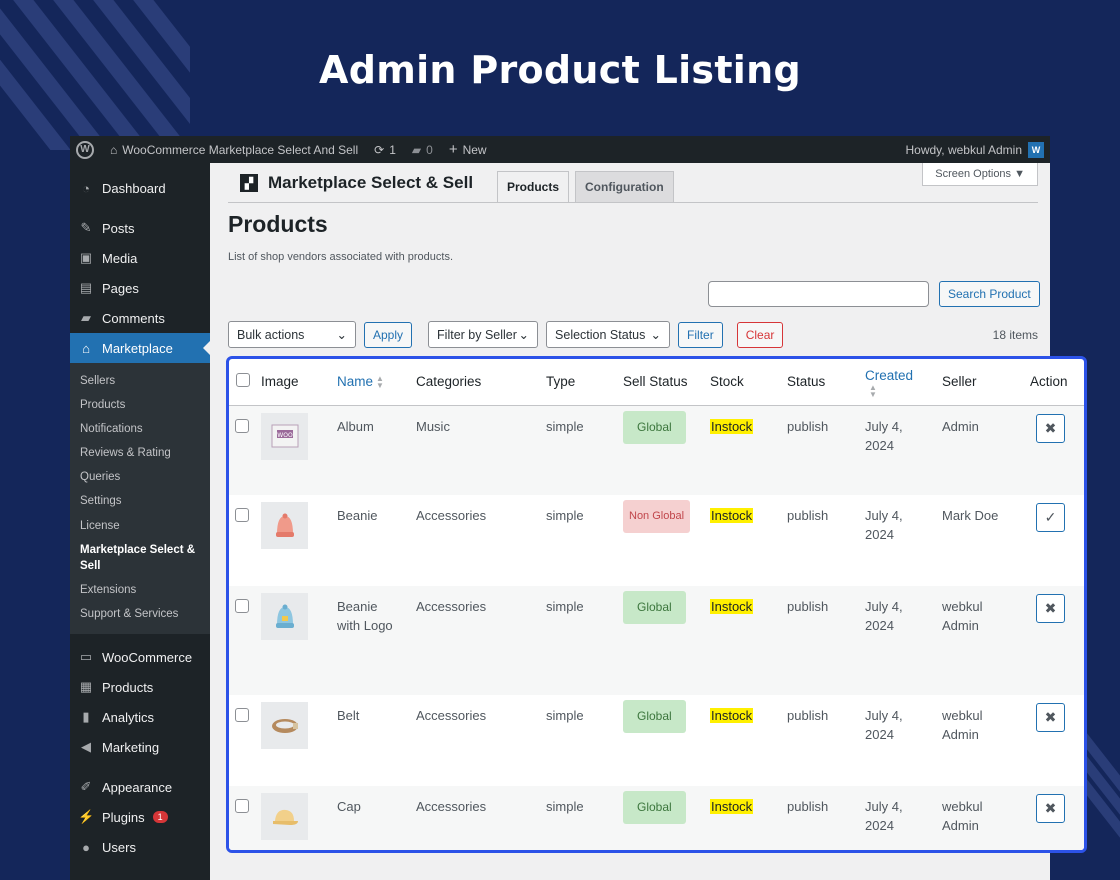  I want to click on seller-line-1: Admin, so click(960, 426).